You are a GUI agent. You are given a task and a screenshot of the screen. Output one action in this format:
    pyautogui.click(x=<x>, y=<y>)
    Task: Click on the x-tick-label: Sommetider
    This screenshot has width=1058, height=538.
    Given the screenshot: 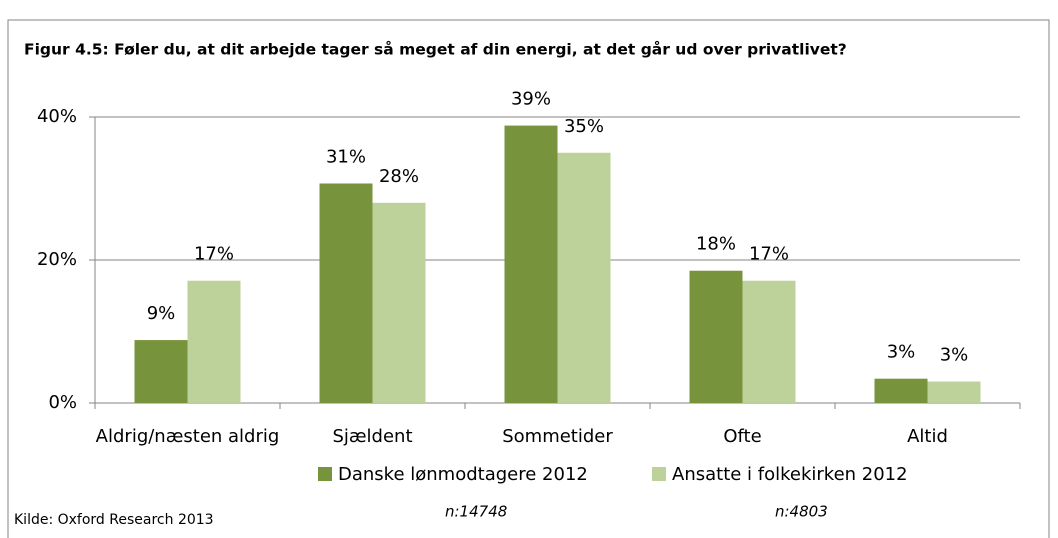 What is the action you would take?
    pyautogui.click(x=557, y=436)
    